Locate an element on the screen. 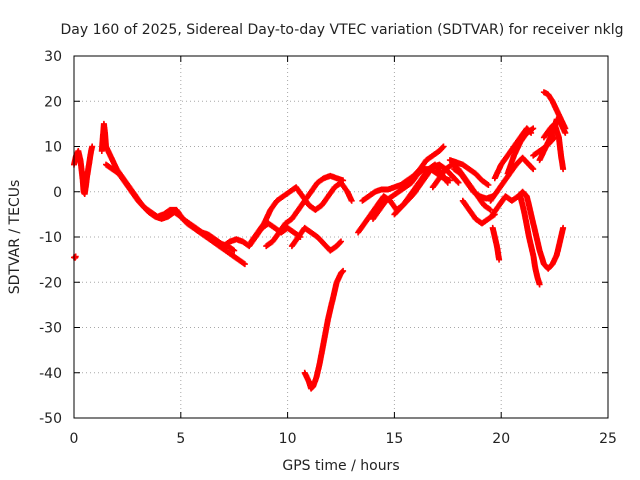 Image resolution: width=640 pixels, height=480 pixels. data-series-arc-d is located at coordinates (170, 207).